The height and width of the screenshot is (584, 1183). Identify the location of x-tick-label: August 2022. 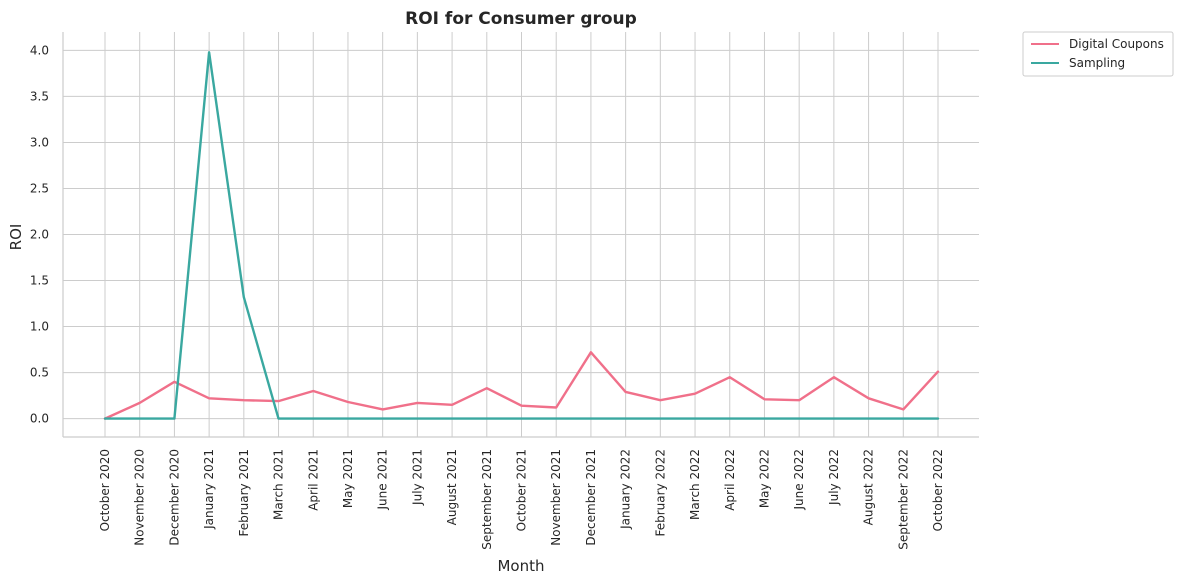
(869, 487).